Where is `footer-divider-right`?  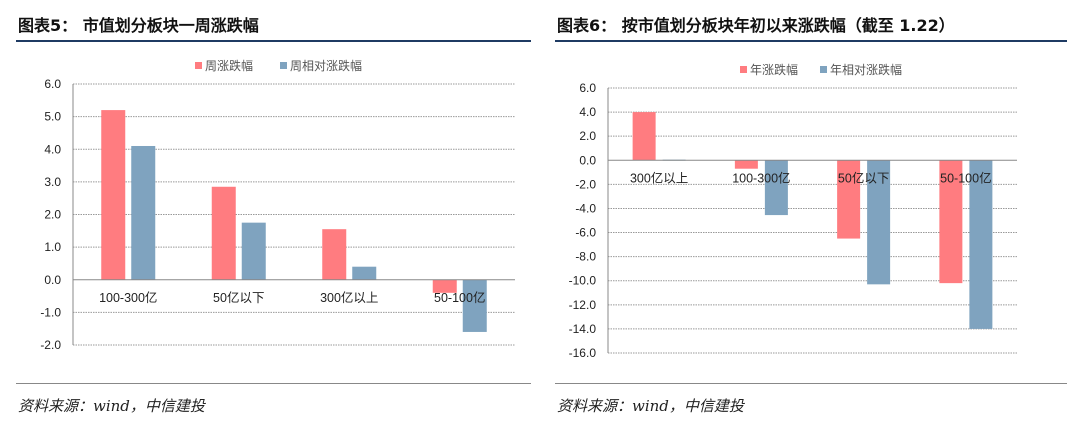 footer-divider-right is located at coordinates (811, 383).